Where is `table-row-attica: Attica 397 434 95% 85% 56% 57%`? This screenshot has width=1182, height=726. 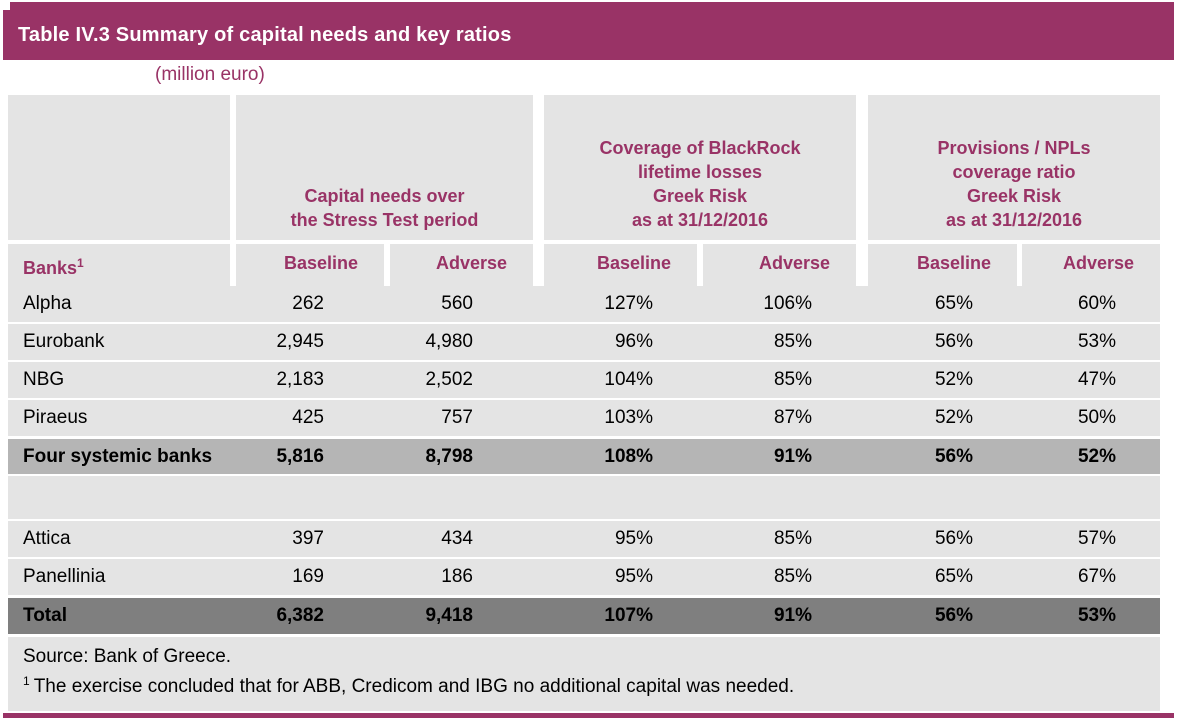
table-row-attica: Attica 397 434 95% 85% 56% 57% is located at coordinates (584, 539).